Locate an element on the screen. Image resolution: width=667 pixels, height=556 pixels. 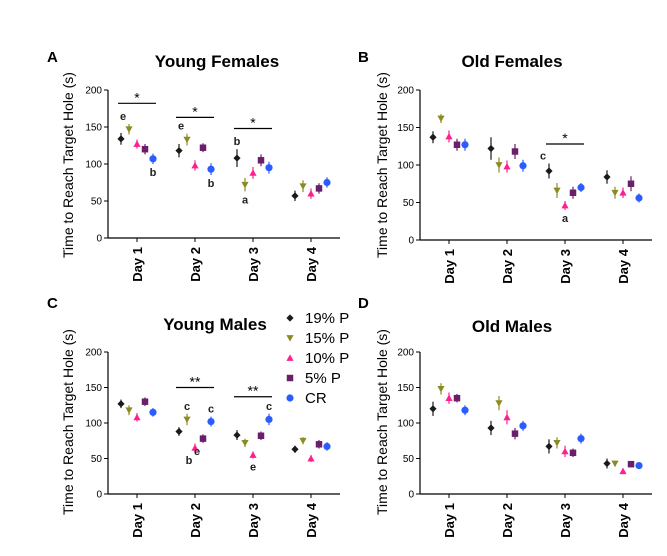
panel-letter: D is located at coordinates (363, 303).